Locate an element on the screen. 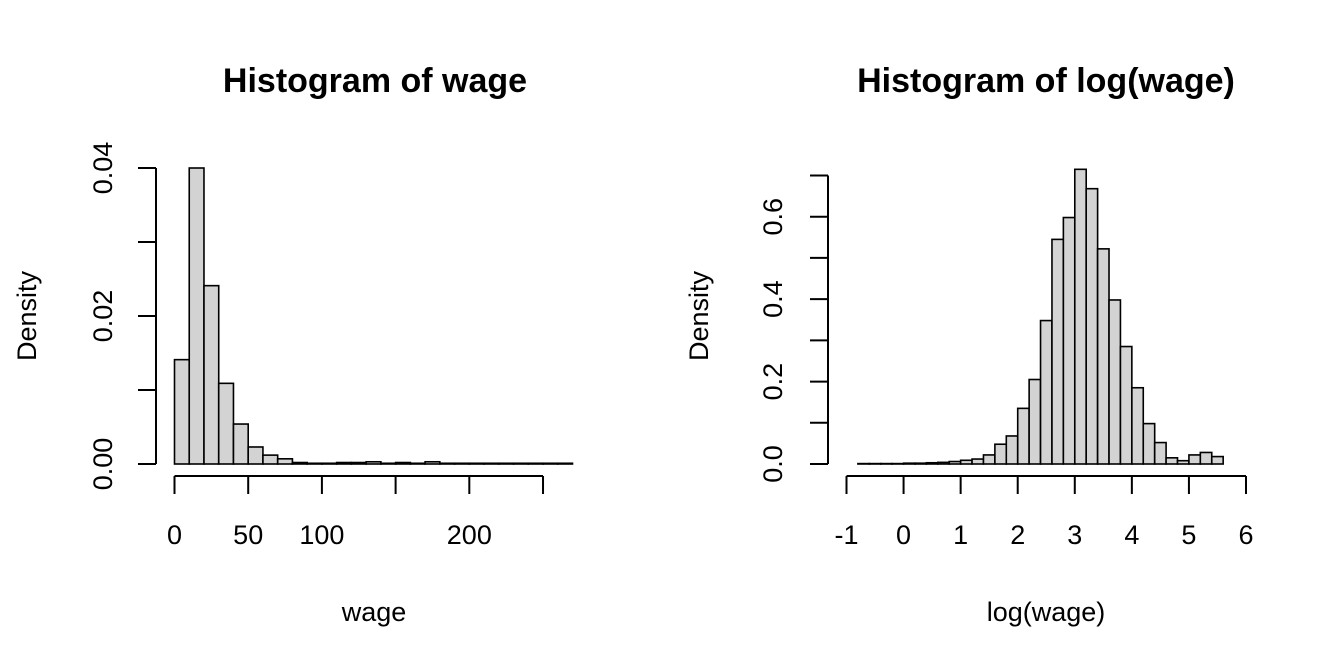 Image resolution: width=1344 pixels, height=672 pixels. log-wage-x-tick-label: 4 is located at coordinates (1131, 535).